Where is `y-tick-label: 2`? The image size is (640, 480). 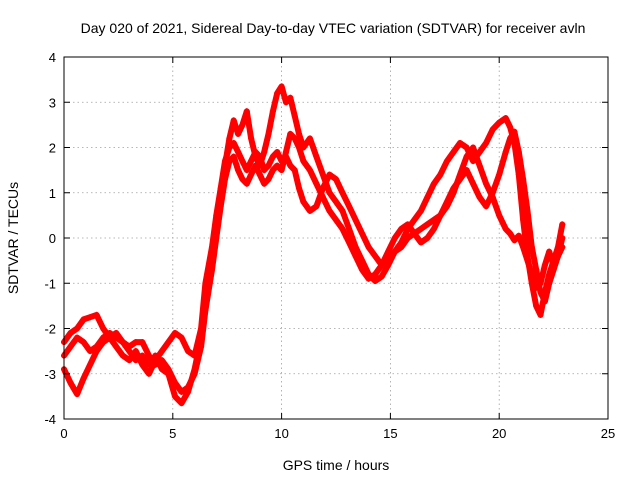
y-tick-label: 2 is located at coordinates (52, 148).